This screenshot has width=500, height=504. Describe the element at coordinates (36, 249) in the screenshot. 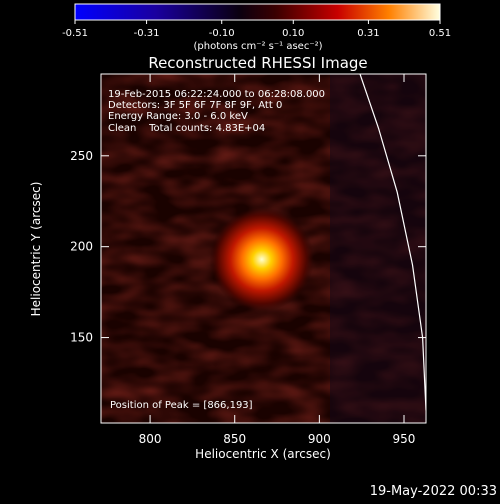

I see `y-axis-label: Heliocentric Y (arcsec)` at that location.